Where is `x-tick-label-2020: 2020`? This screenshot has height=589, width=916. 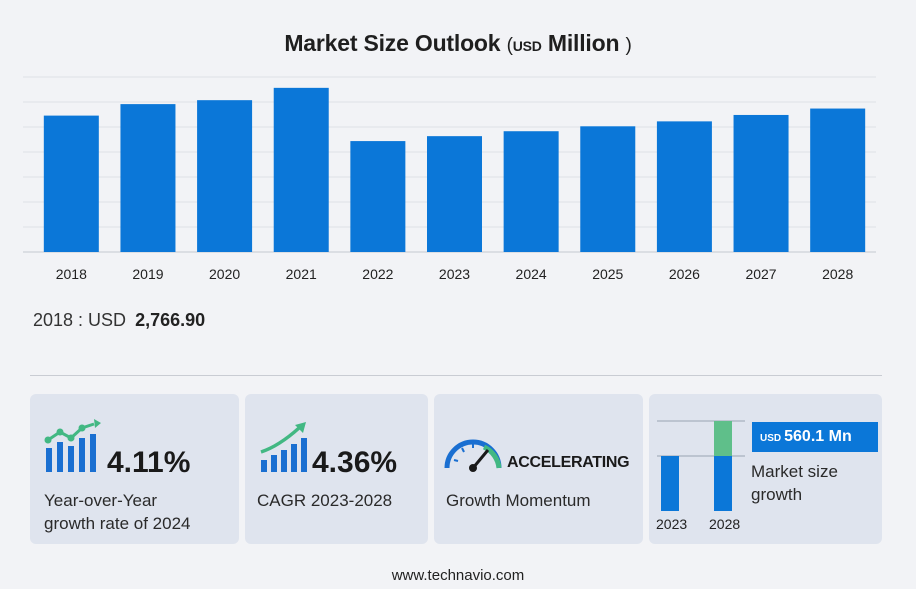
x-tick-label-2020: 2020 is located at coordinates (224, 274).